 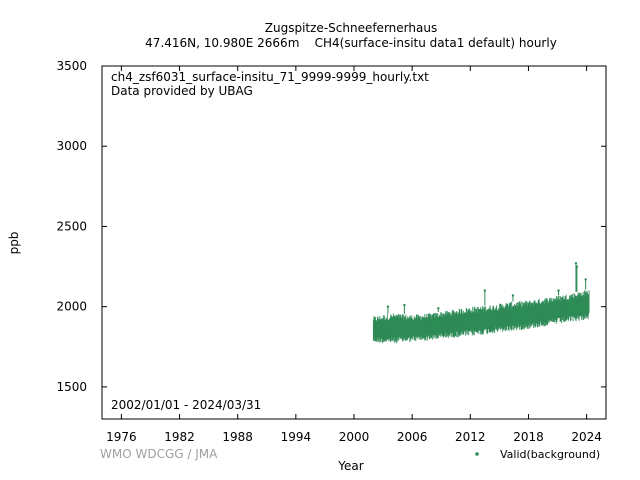 I want to click on y-tick-label: 3000, so click(x=71, y=146).